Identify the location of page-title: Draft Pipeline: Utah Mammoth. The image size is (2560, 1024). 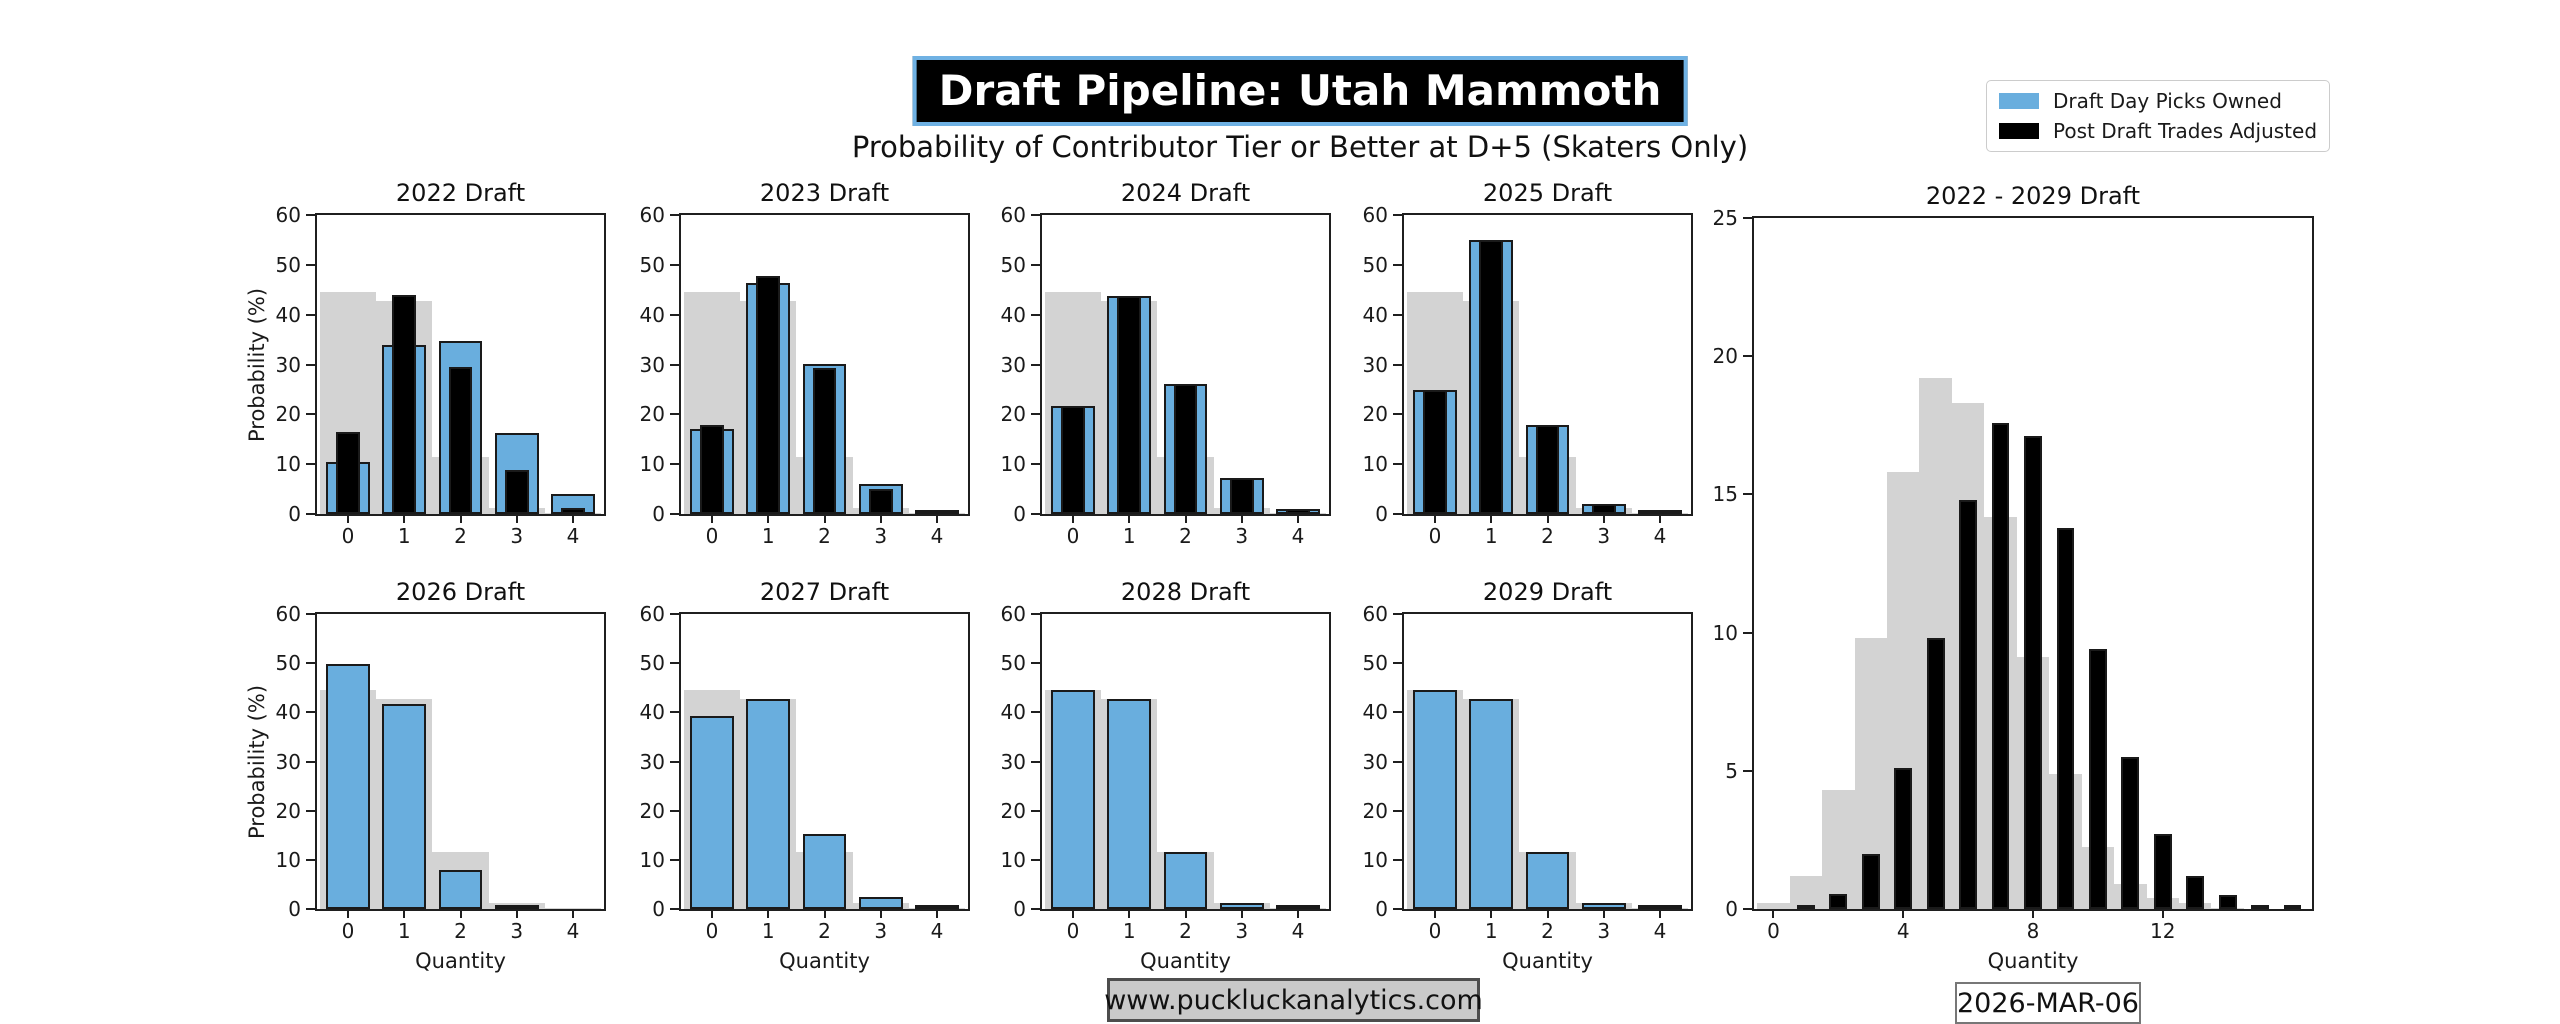
(1300, 91).